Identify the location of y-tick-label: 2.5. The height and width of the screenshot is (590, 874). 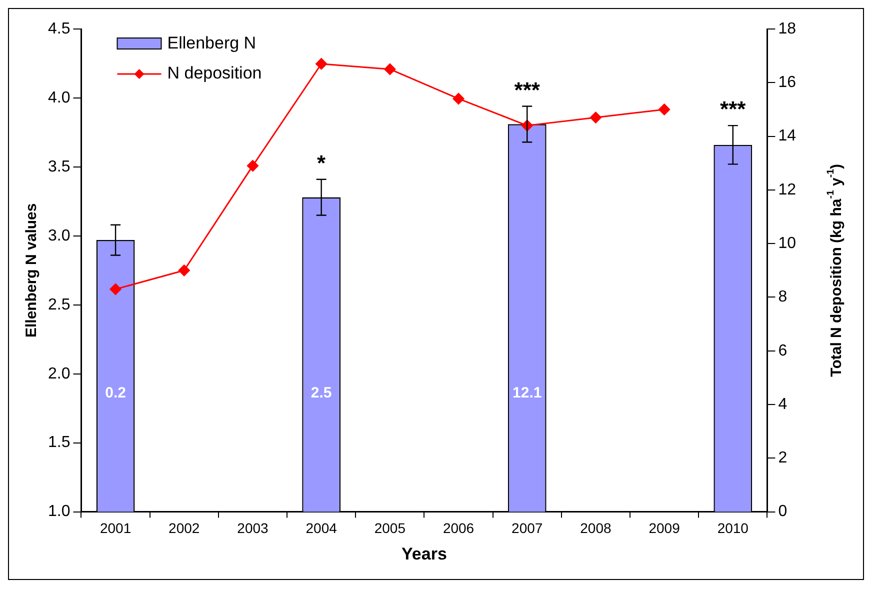
(59, 305).